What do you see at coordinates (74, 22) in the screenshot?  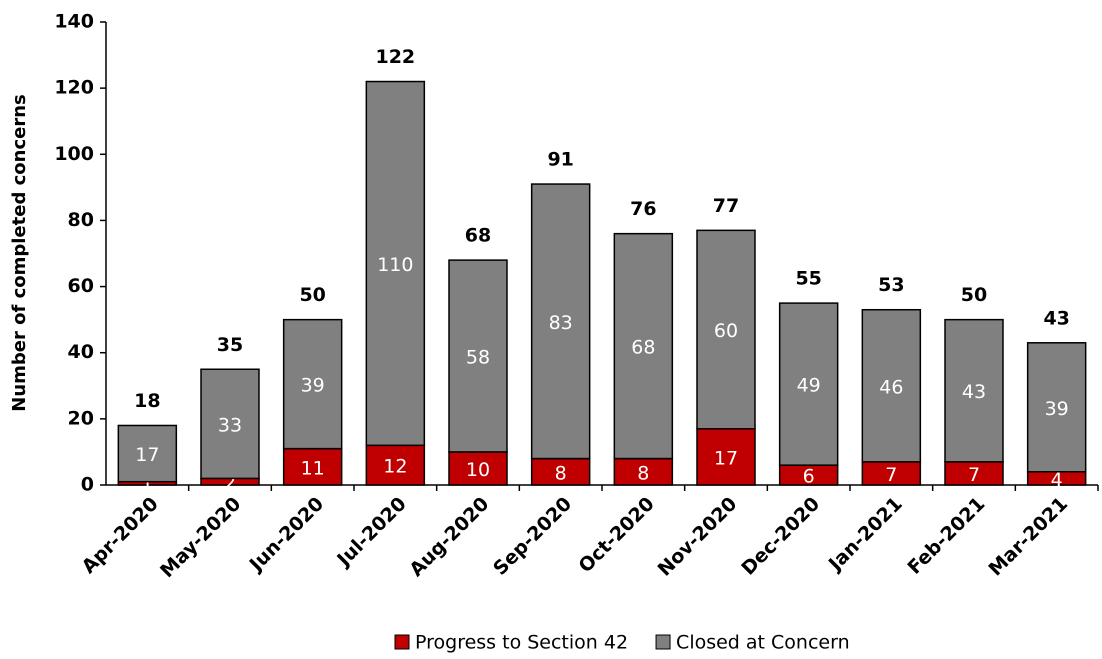 I see `y-tick-label: 140` at bounding box center [74, 22].